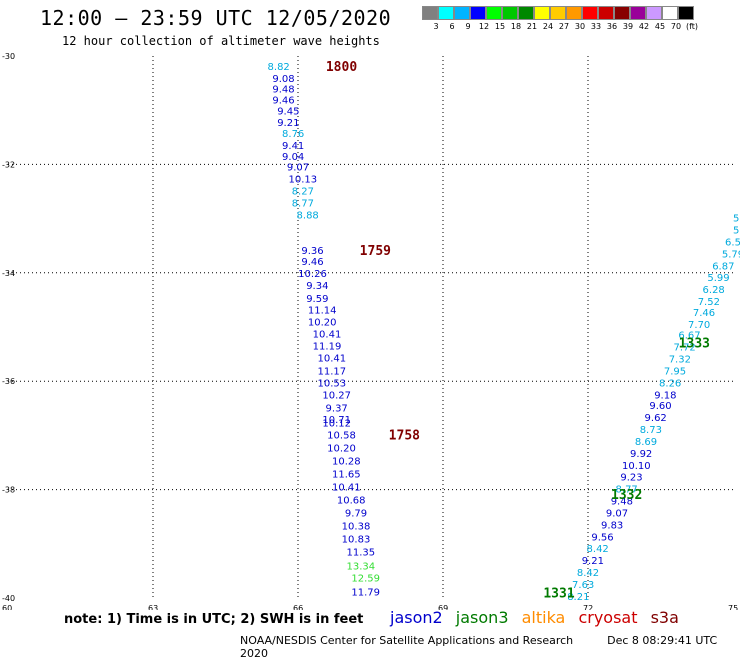  I want to click on legend-altika: altika, so click(543, 617).